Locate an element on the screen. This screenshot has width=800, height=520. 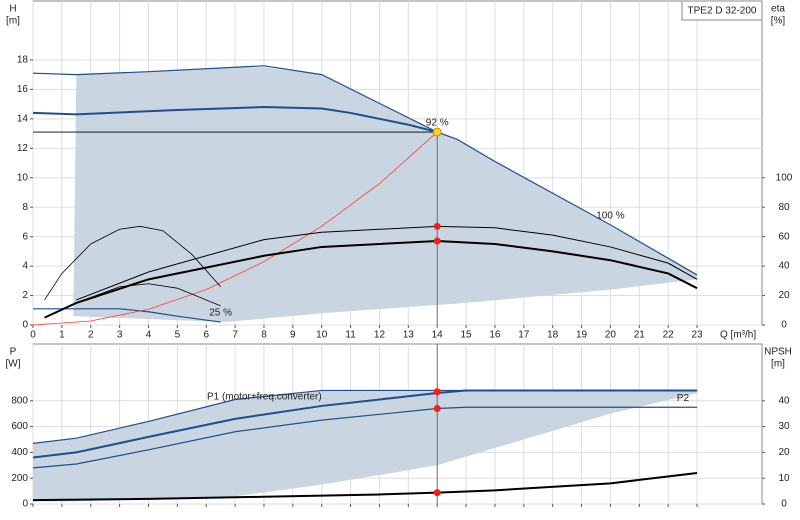
y-tick-label: 18 is located at coordinates (23, 60).